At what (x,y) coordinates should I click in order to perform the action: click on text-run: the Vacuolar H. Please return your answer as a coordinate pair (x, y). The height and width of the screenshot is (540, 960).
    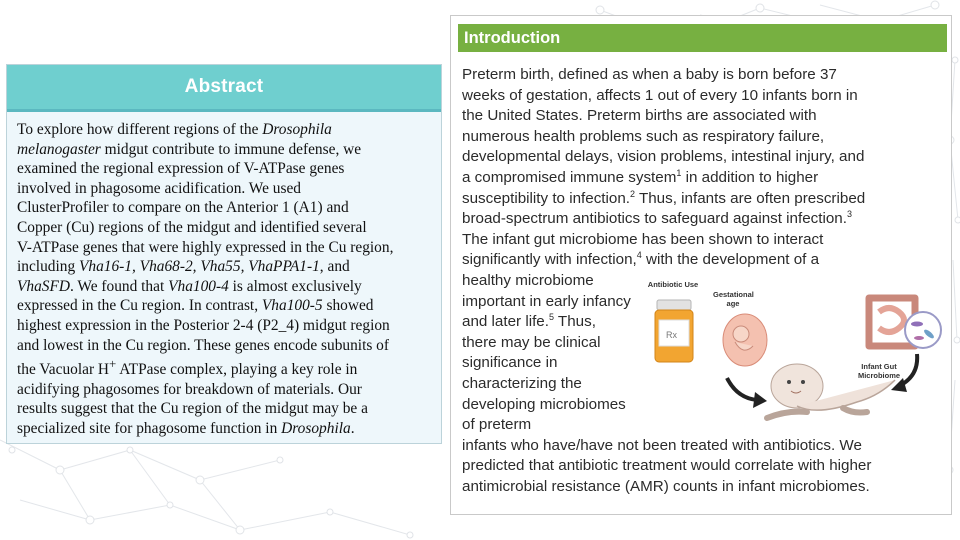
    Looking at the image, I should click on (63, 370).